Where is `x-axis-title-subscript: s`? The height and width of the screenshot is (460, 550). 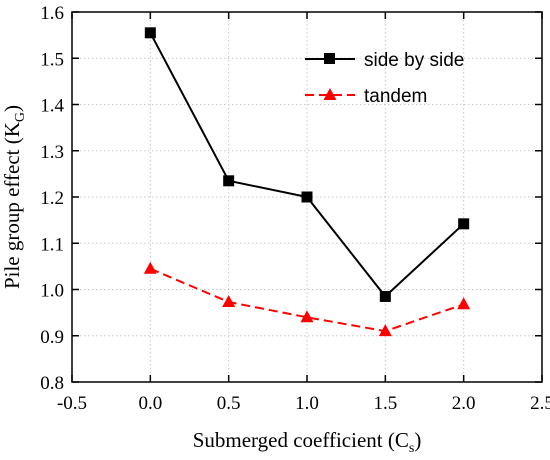 x-axis-title-subscript: s is located at coordinates (411, 448).